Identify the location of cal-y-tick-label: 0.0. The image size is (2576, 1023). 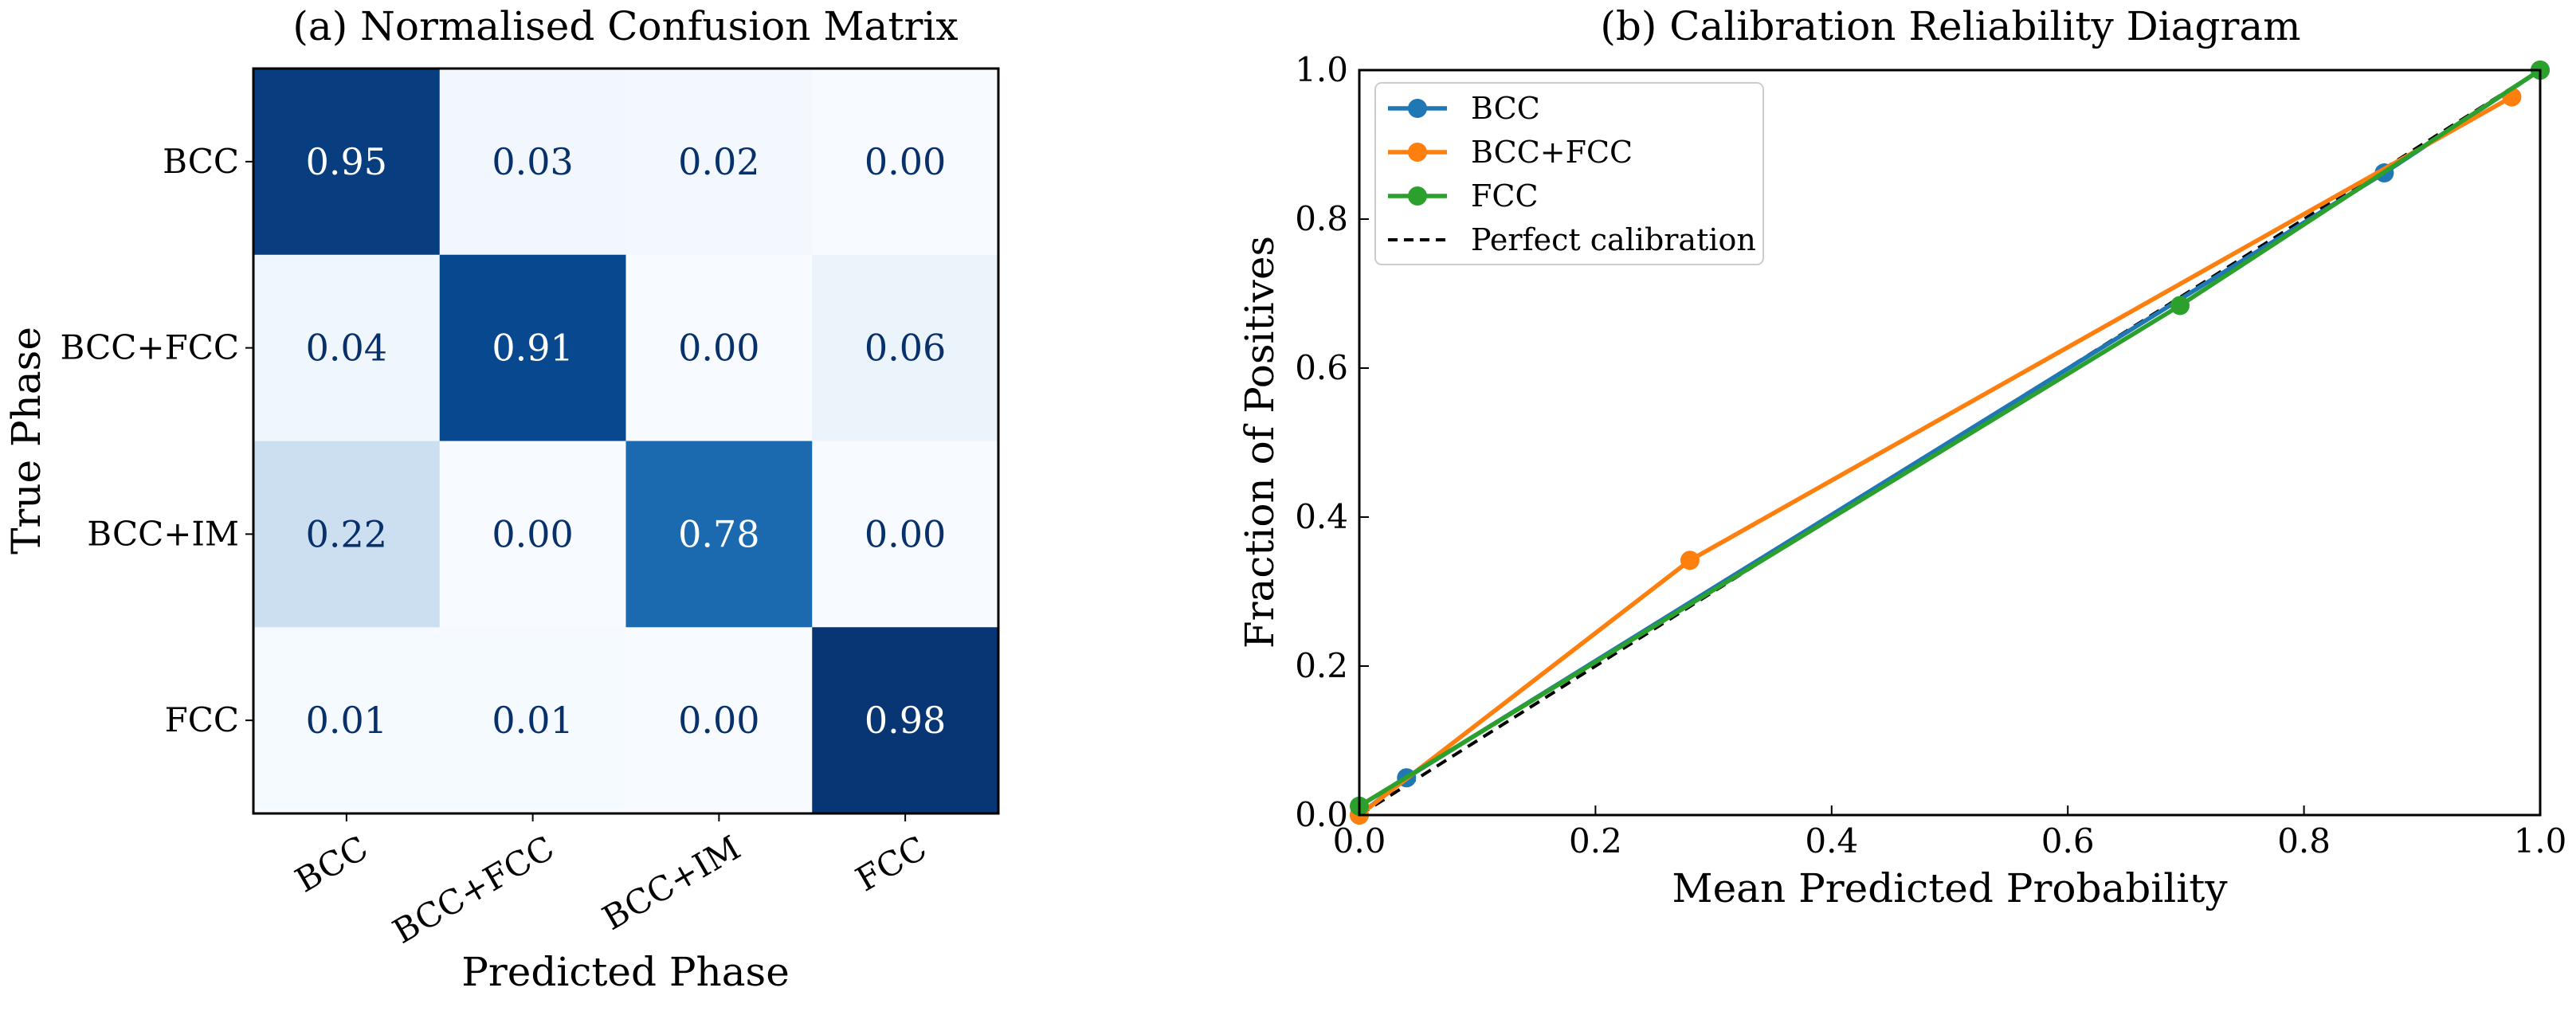
(1321, 814).